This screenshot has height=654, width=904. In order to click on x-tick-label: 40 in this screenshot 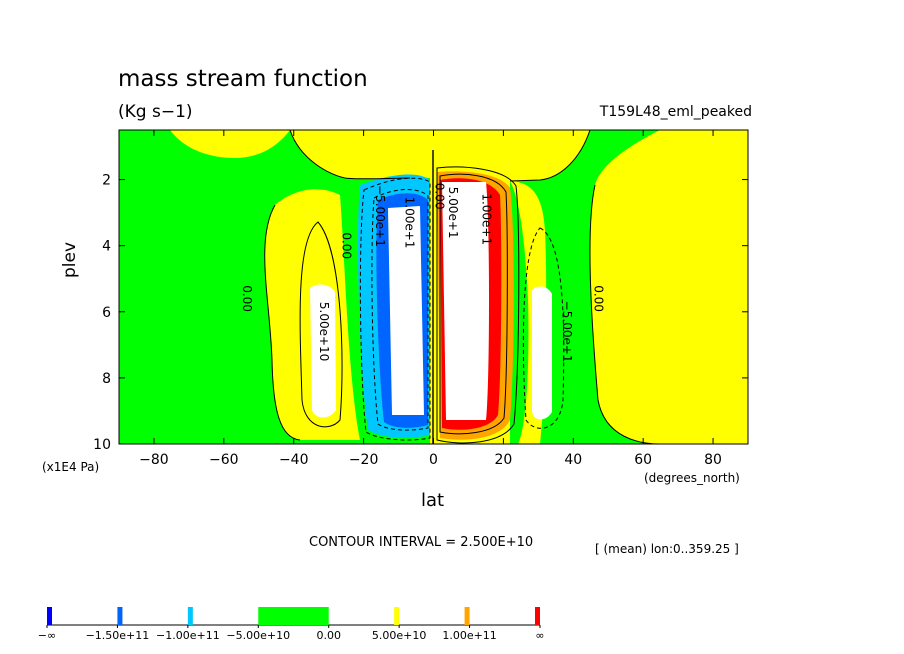, I will do `click(573, 460)`.